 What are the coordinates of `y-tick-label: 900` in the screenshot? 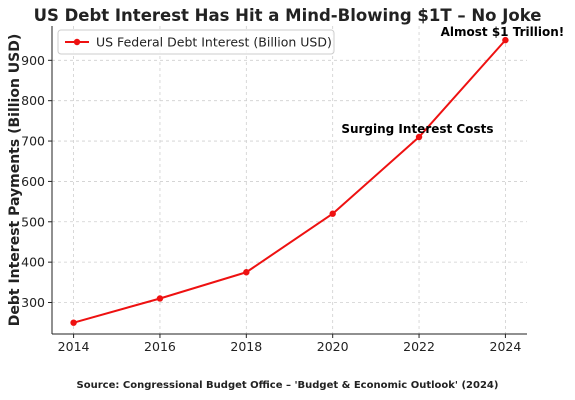 It's located at (33, 60).